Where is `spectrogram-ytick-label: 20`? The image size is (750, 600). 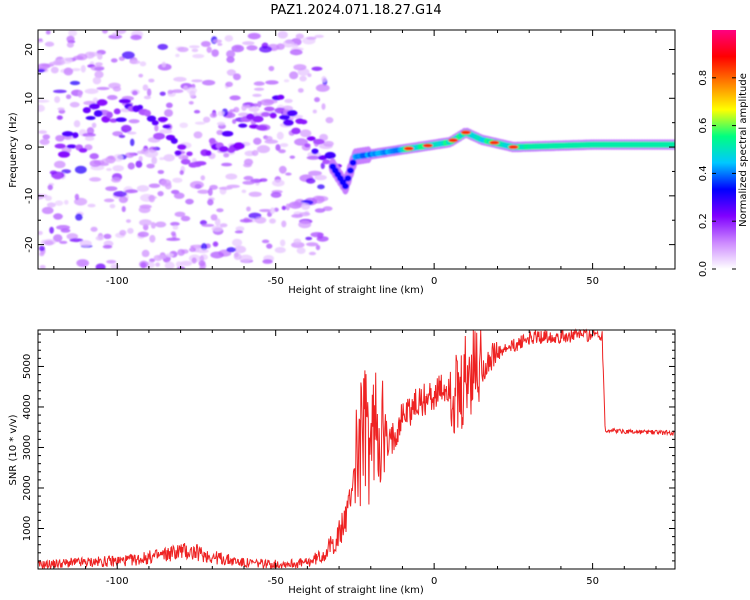
spectrogram-ytick-label: 20 is located at coordinates (29, 49).